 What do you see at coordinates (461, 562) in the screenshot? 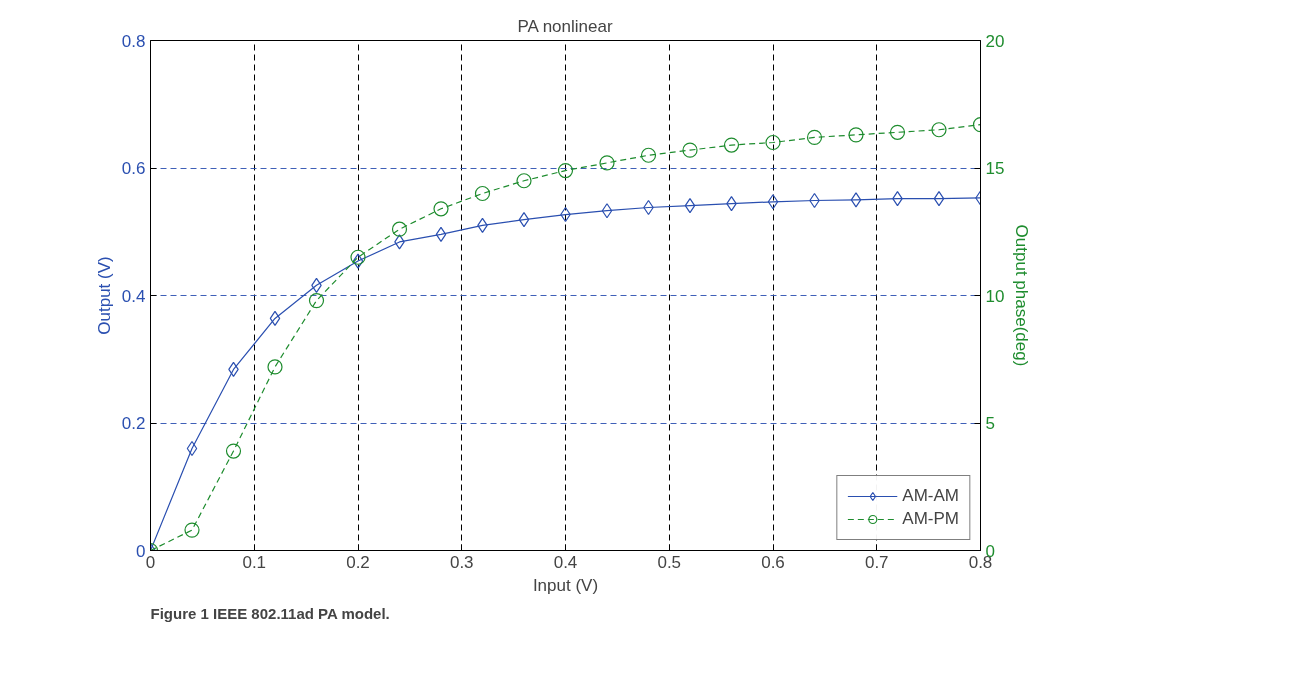
I see `x-tick-label: 0.3` at bounding box center [461, 562].